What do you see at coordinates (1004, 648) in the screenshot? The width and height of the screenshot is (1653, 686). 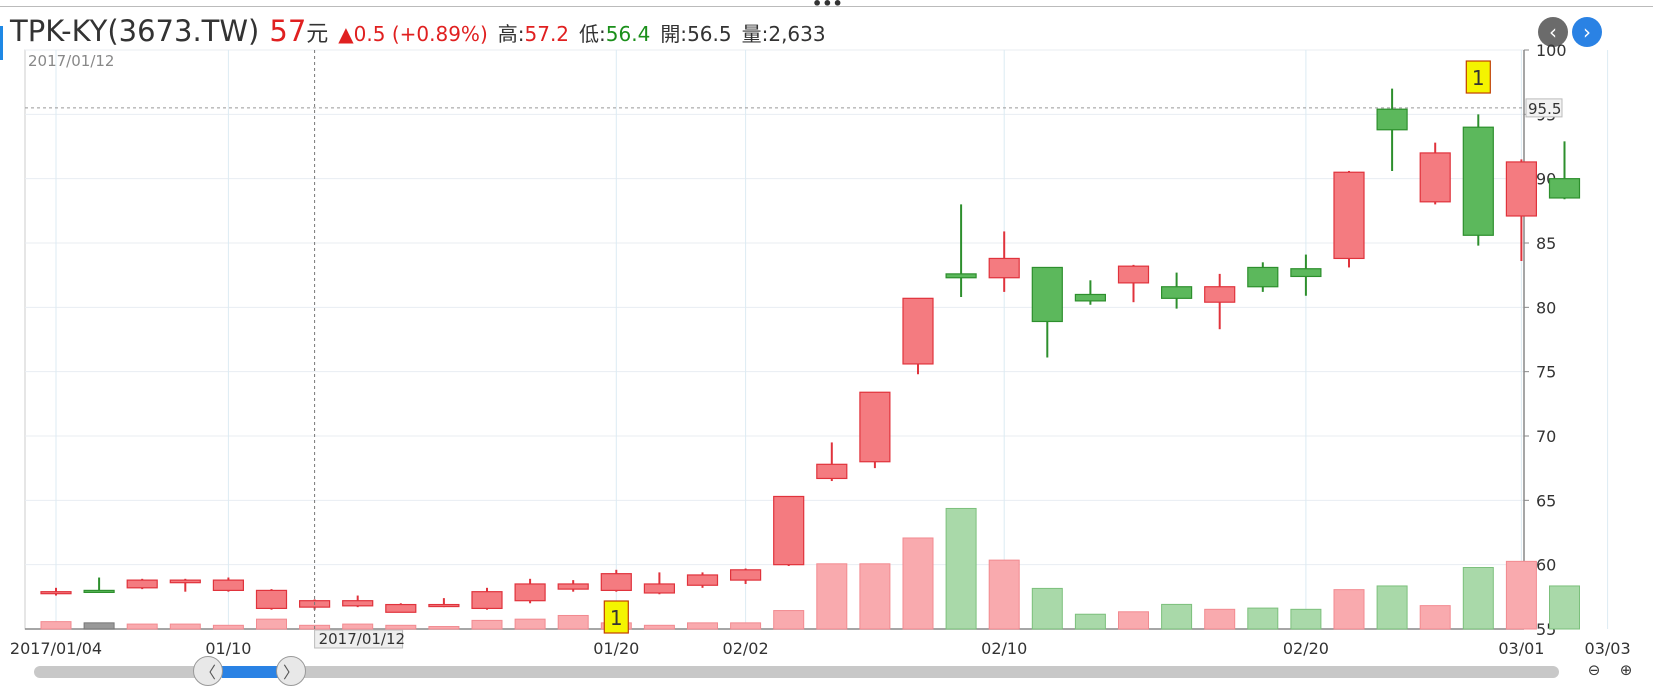 I see `x-tick-label: 02/10` at bounding box center [1004, 648].